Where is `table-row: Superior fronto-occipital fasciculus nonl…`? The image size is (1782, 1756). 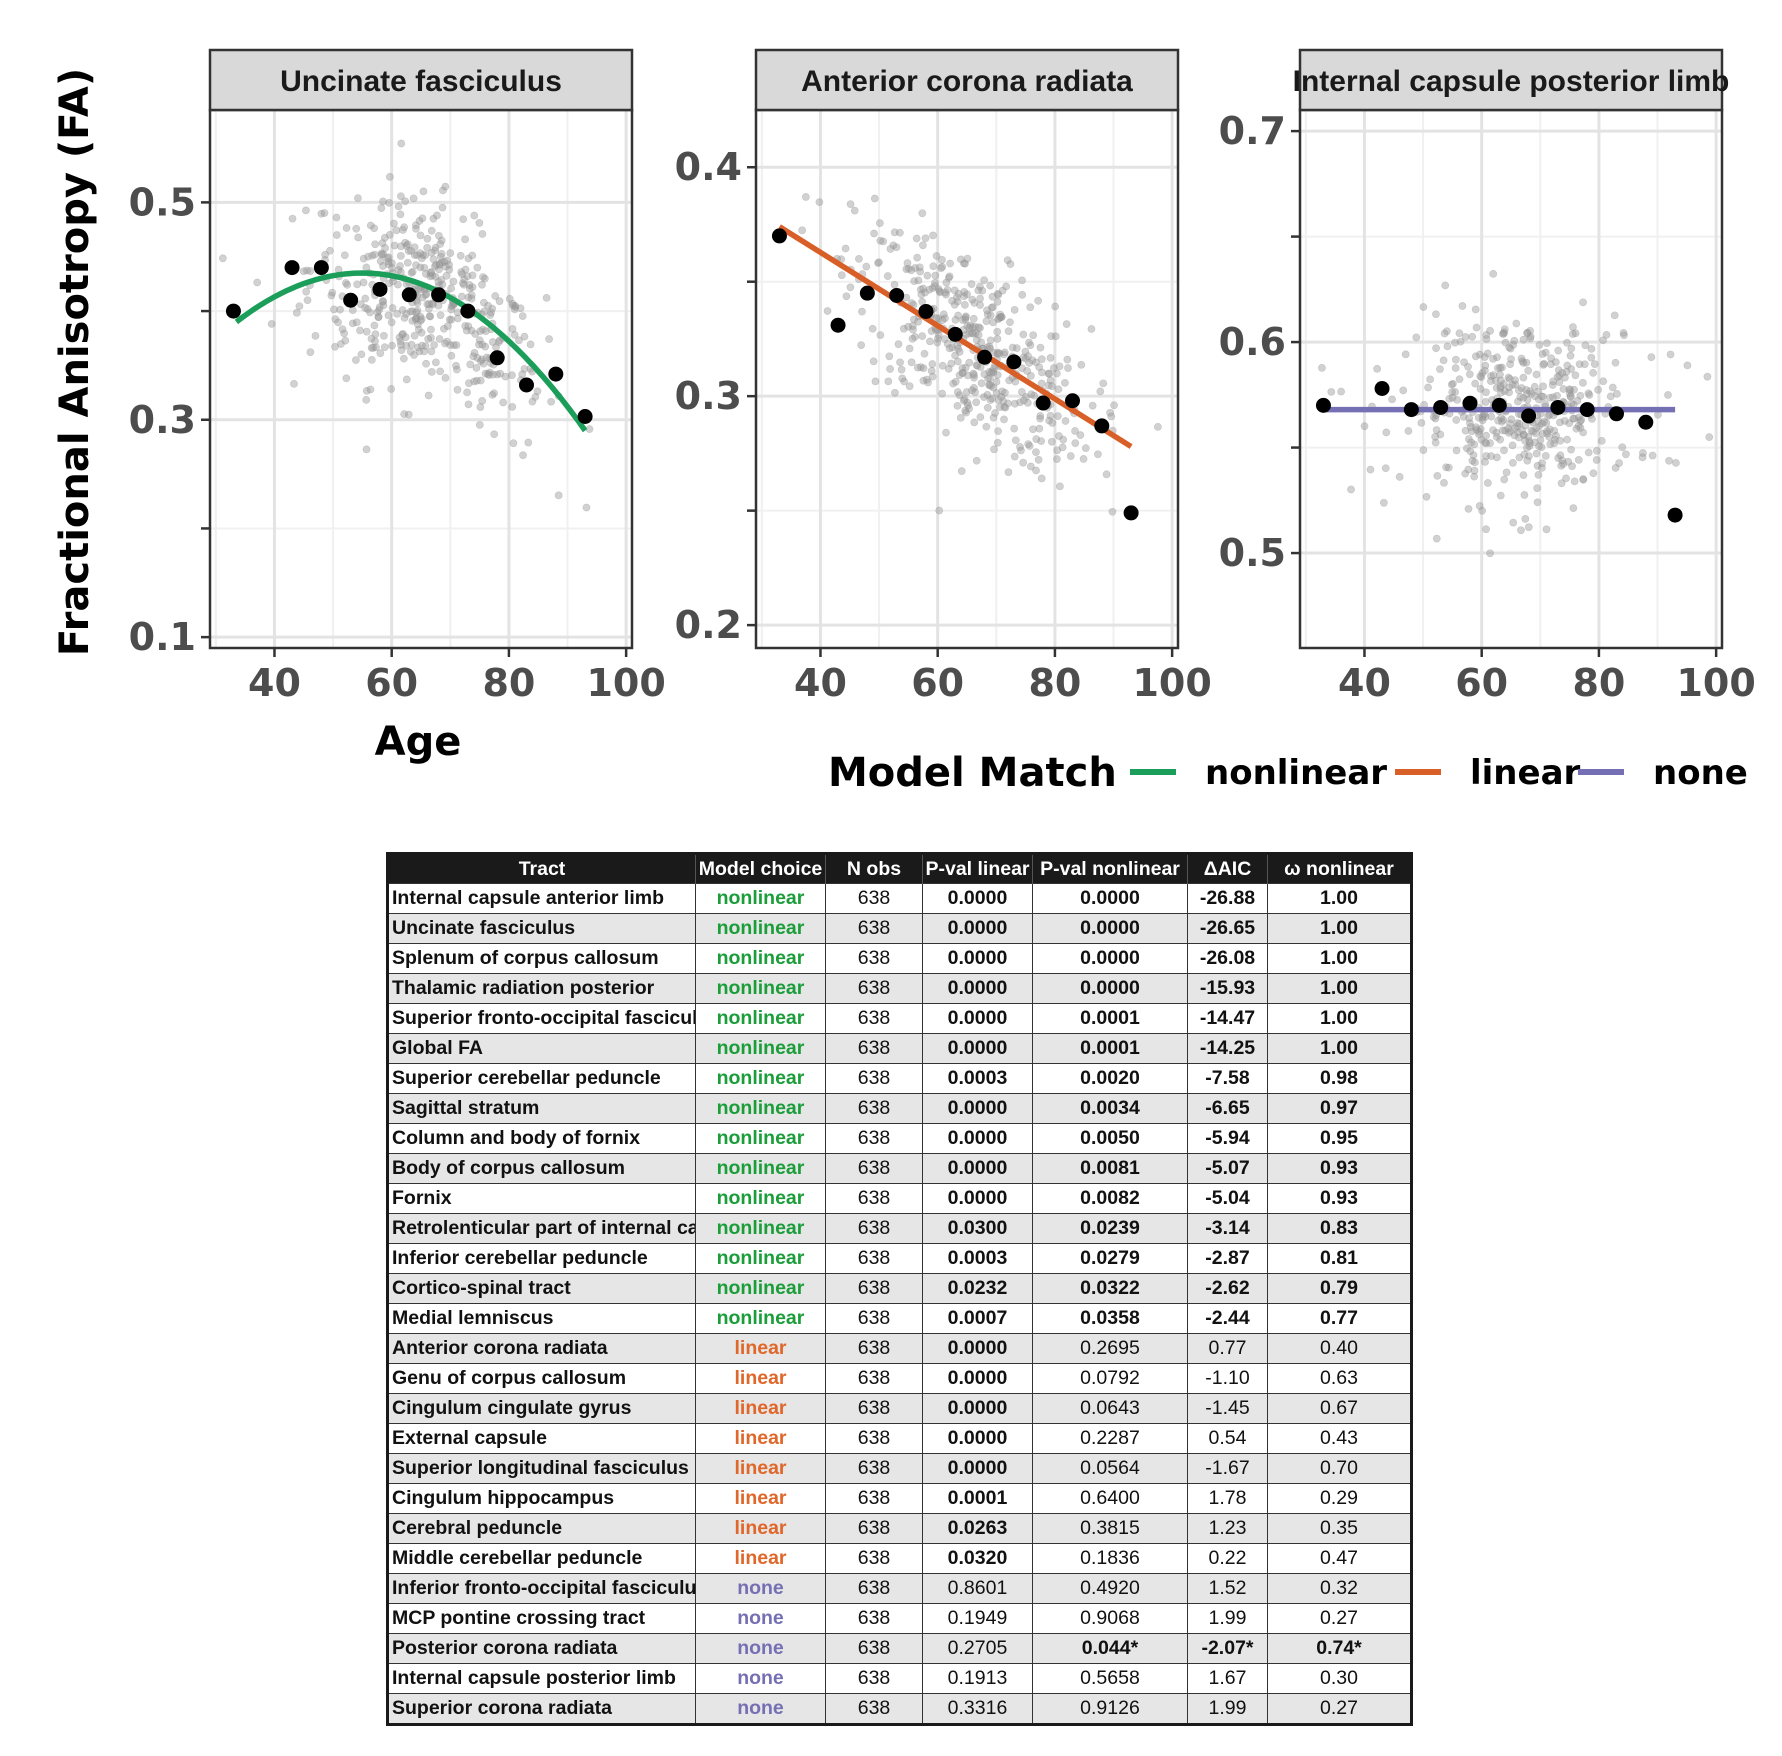 table-row: Superior fronto-occipital fasciculus nonl… is located at coordinates (899, 1018).